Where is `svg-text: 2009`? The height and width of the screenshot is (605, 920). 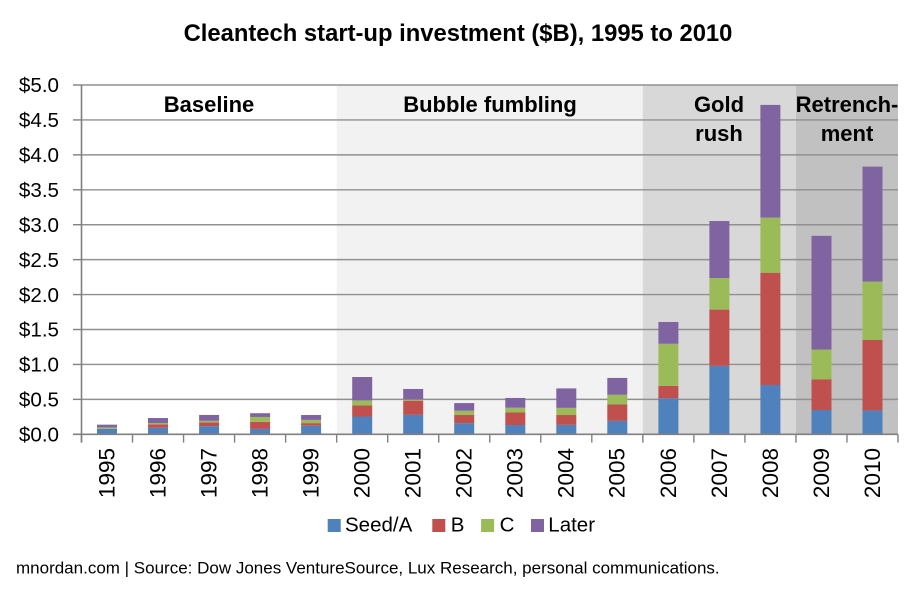 svg-text: 2009 is located at coordinates (821, 473).